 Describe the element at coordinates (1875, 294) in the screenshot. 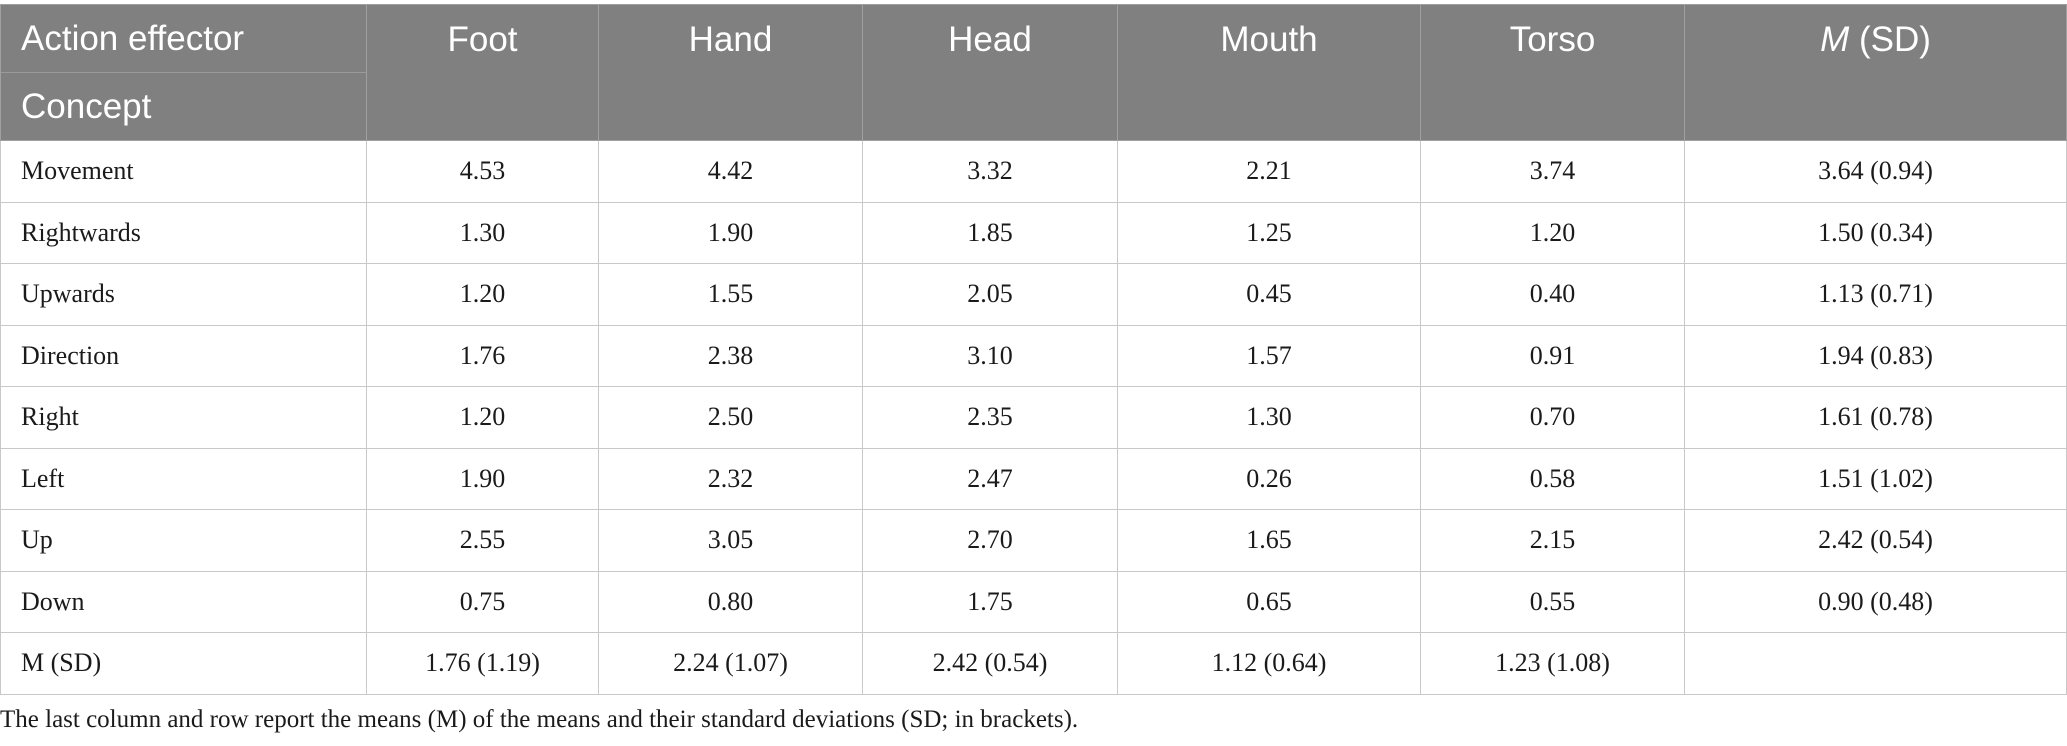

I see `table-cell: 1.13 (0.71)` at that location.